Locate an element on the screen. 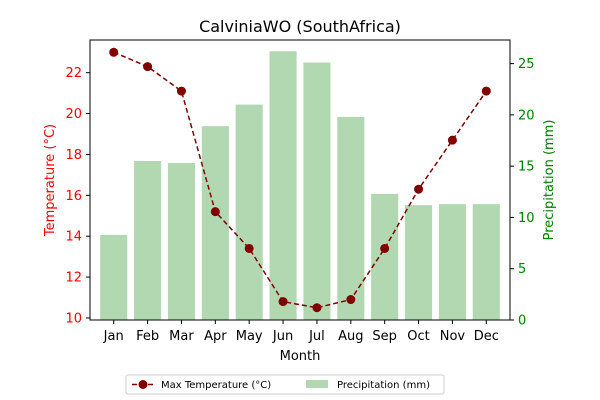 The height and width of the screenshot is (400, 600). legend-marker-swatch is located at coordinates (143, 384).